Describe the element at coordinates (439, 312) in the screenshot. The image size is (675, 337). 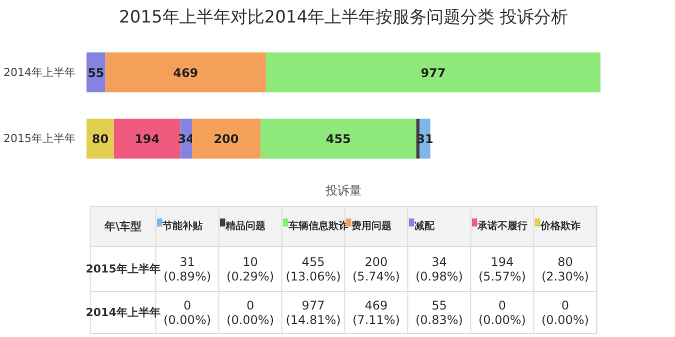
I see `text: 55 (0.83%)` at that location.